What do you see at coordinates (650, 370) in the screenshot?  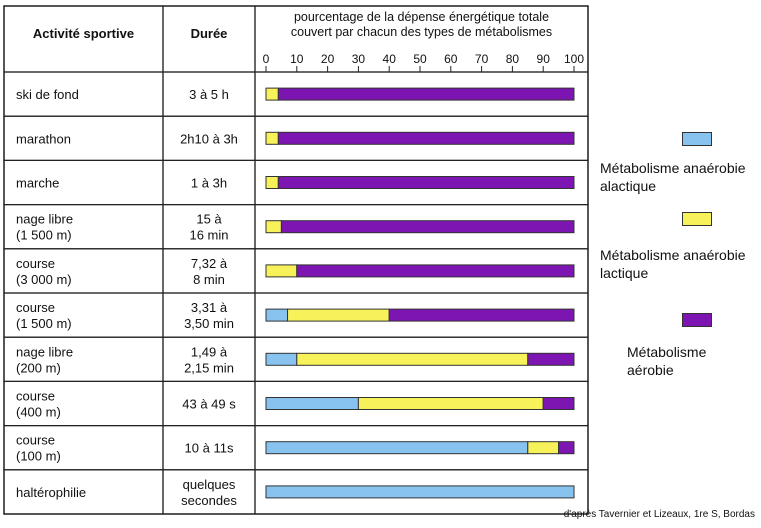 I see `legend-label-aerobic-line2: aérobie` at bounding box center [650, 370].